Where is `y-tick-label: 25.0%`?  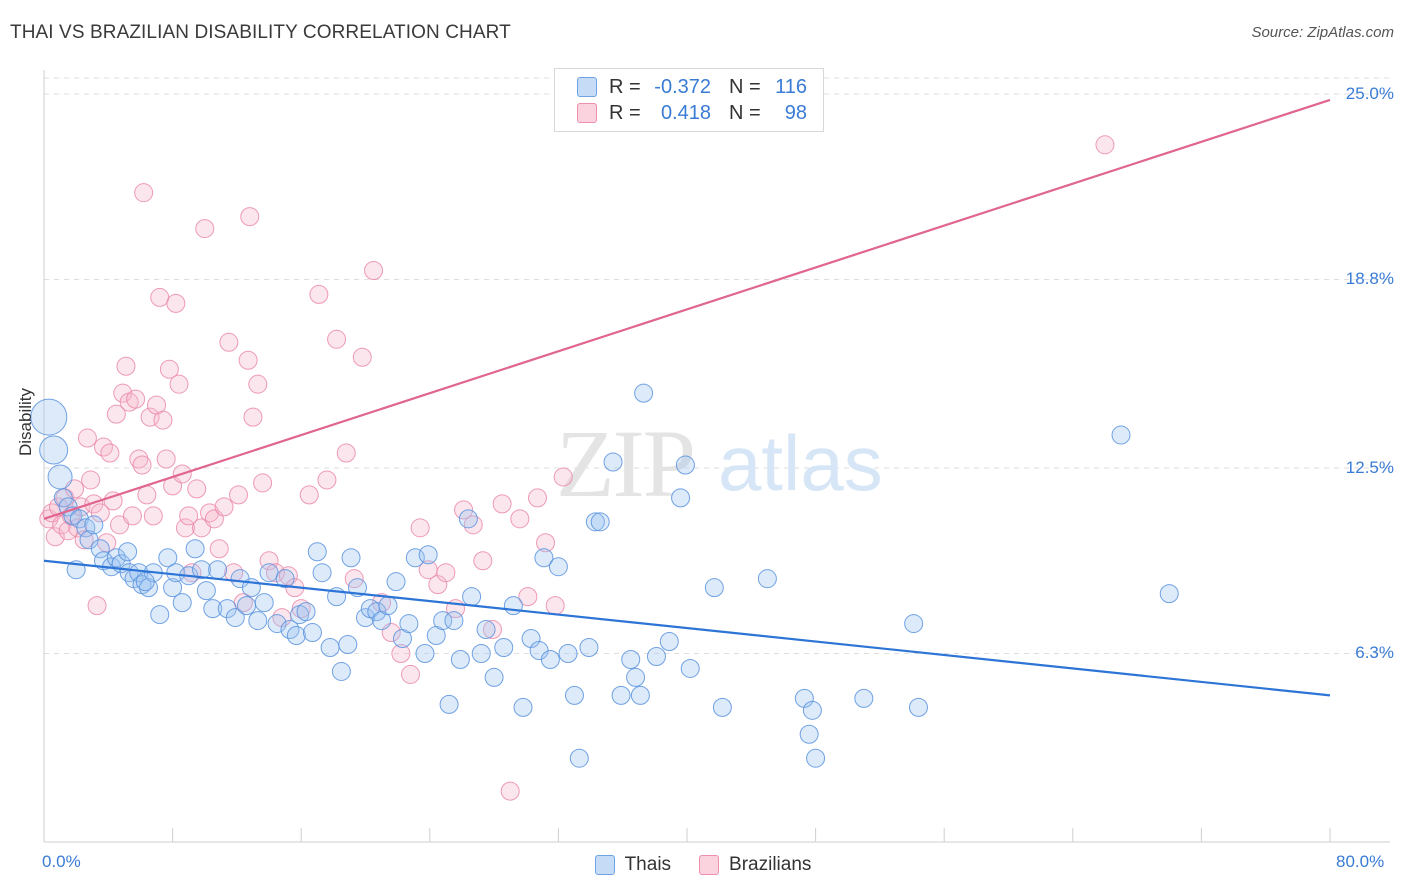 y-tick-label: 25.0% is located at coordinates (1369, 93).